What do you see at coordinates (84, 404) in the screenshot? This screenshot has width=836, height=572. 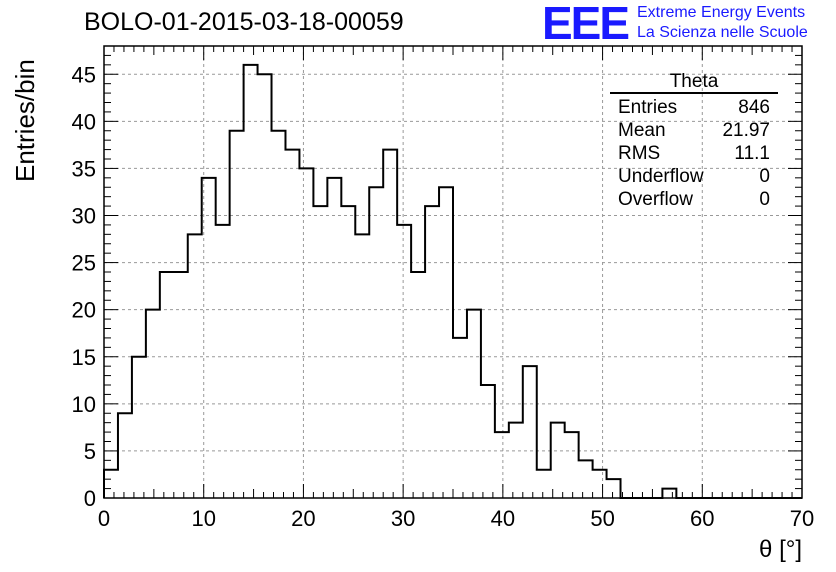 I see `y-tick-label: 10` at bounding box center [84, 404].